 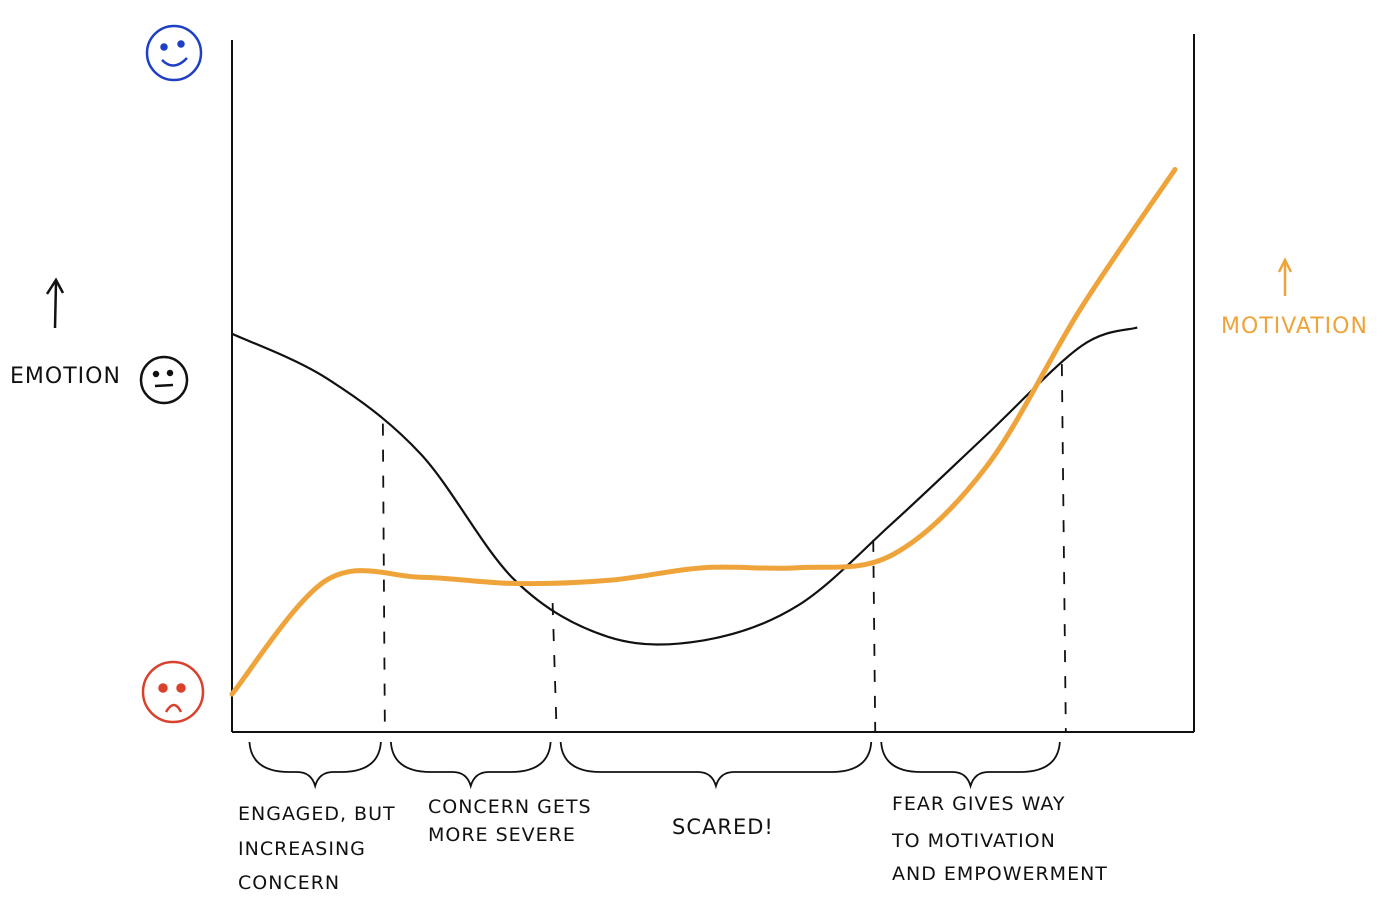 I want to click on phase-braces, so click(x=654, y=765).